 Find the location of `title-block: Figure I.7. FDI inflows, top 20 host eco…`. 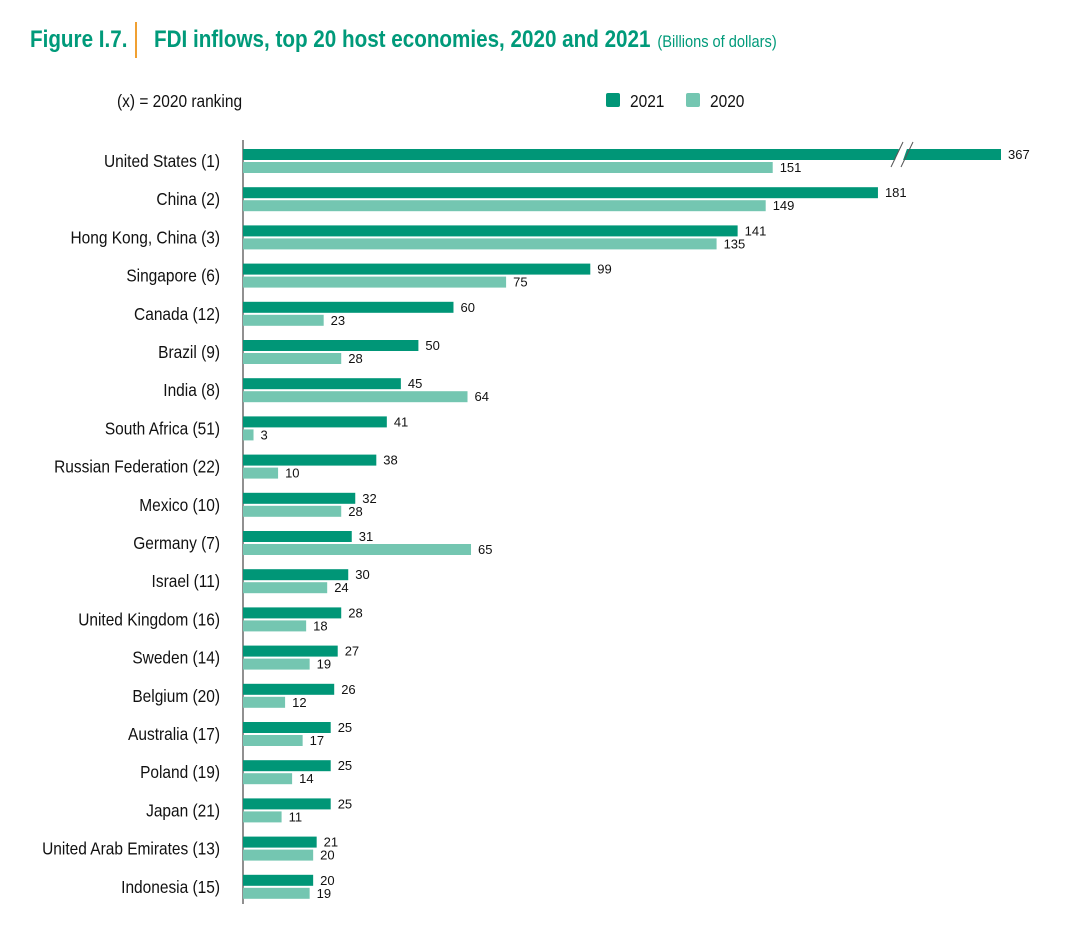

title-block: Figure I.7. FDI inflows, top 20 host eco… is located at coordinates (403, 40).